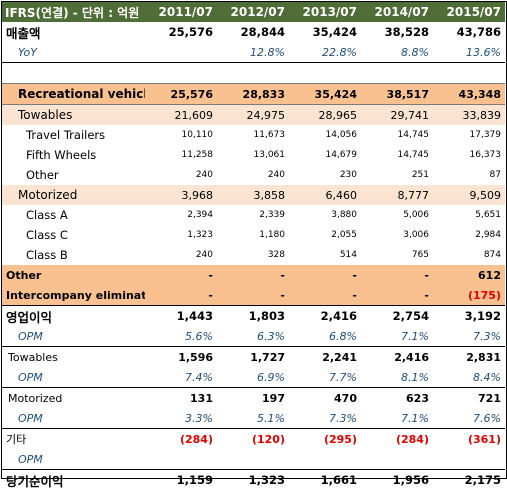  What do you see at coordinates (181, 398) in the screenshot?
I see `cell: 131` at bounding box center [181, 398].